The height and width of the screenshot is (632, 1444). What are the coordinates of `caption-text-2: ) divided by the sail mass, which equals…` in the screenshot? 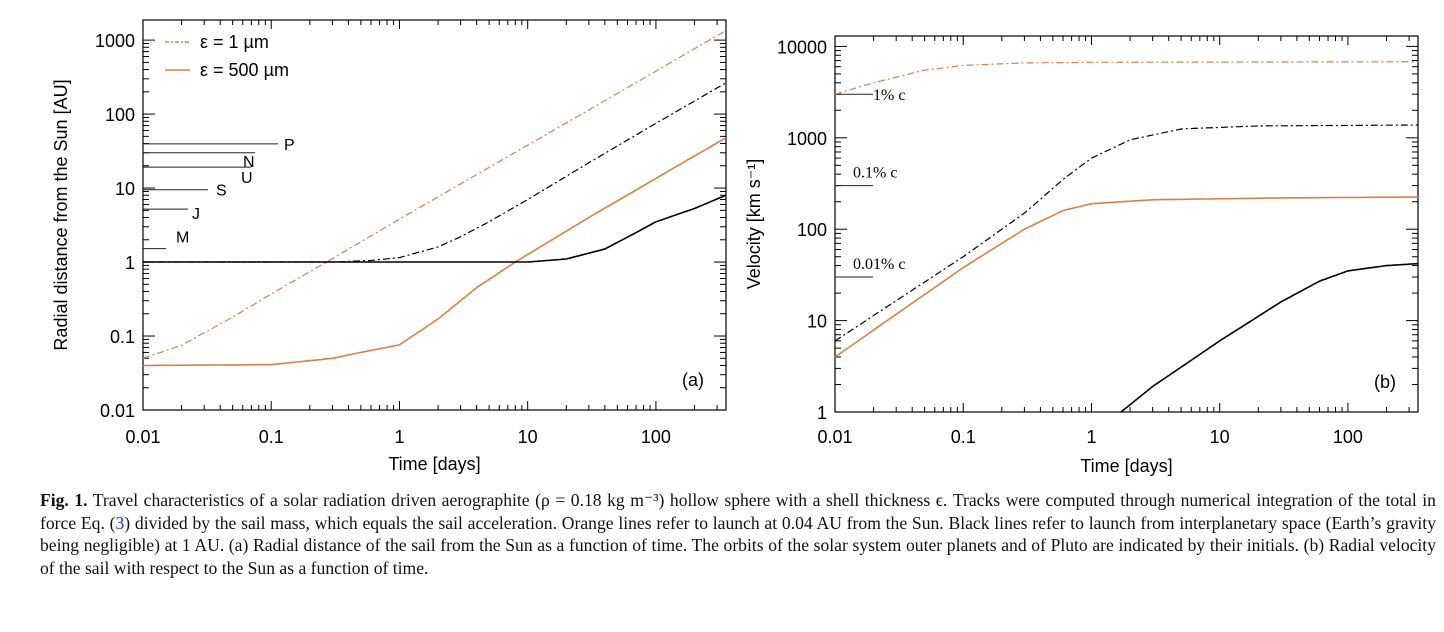 It's located at (738, 545).